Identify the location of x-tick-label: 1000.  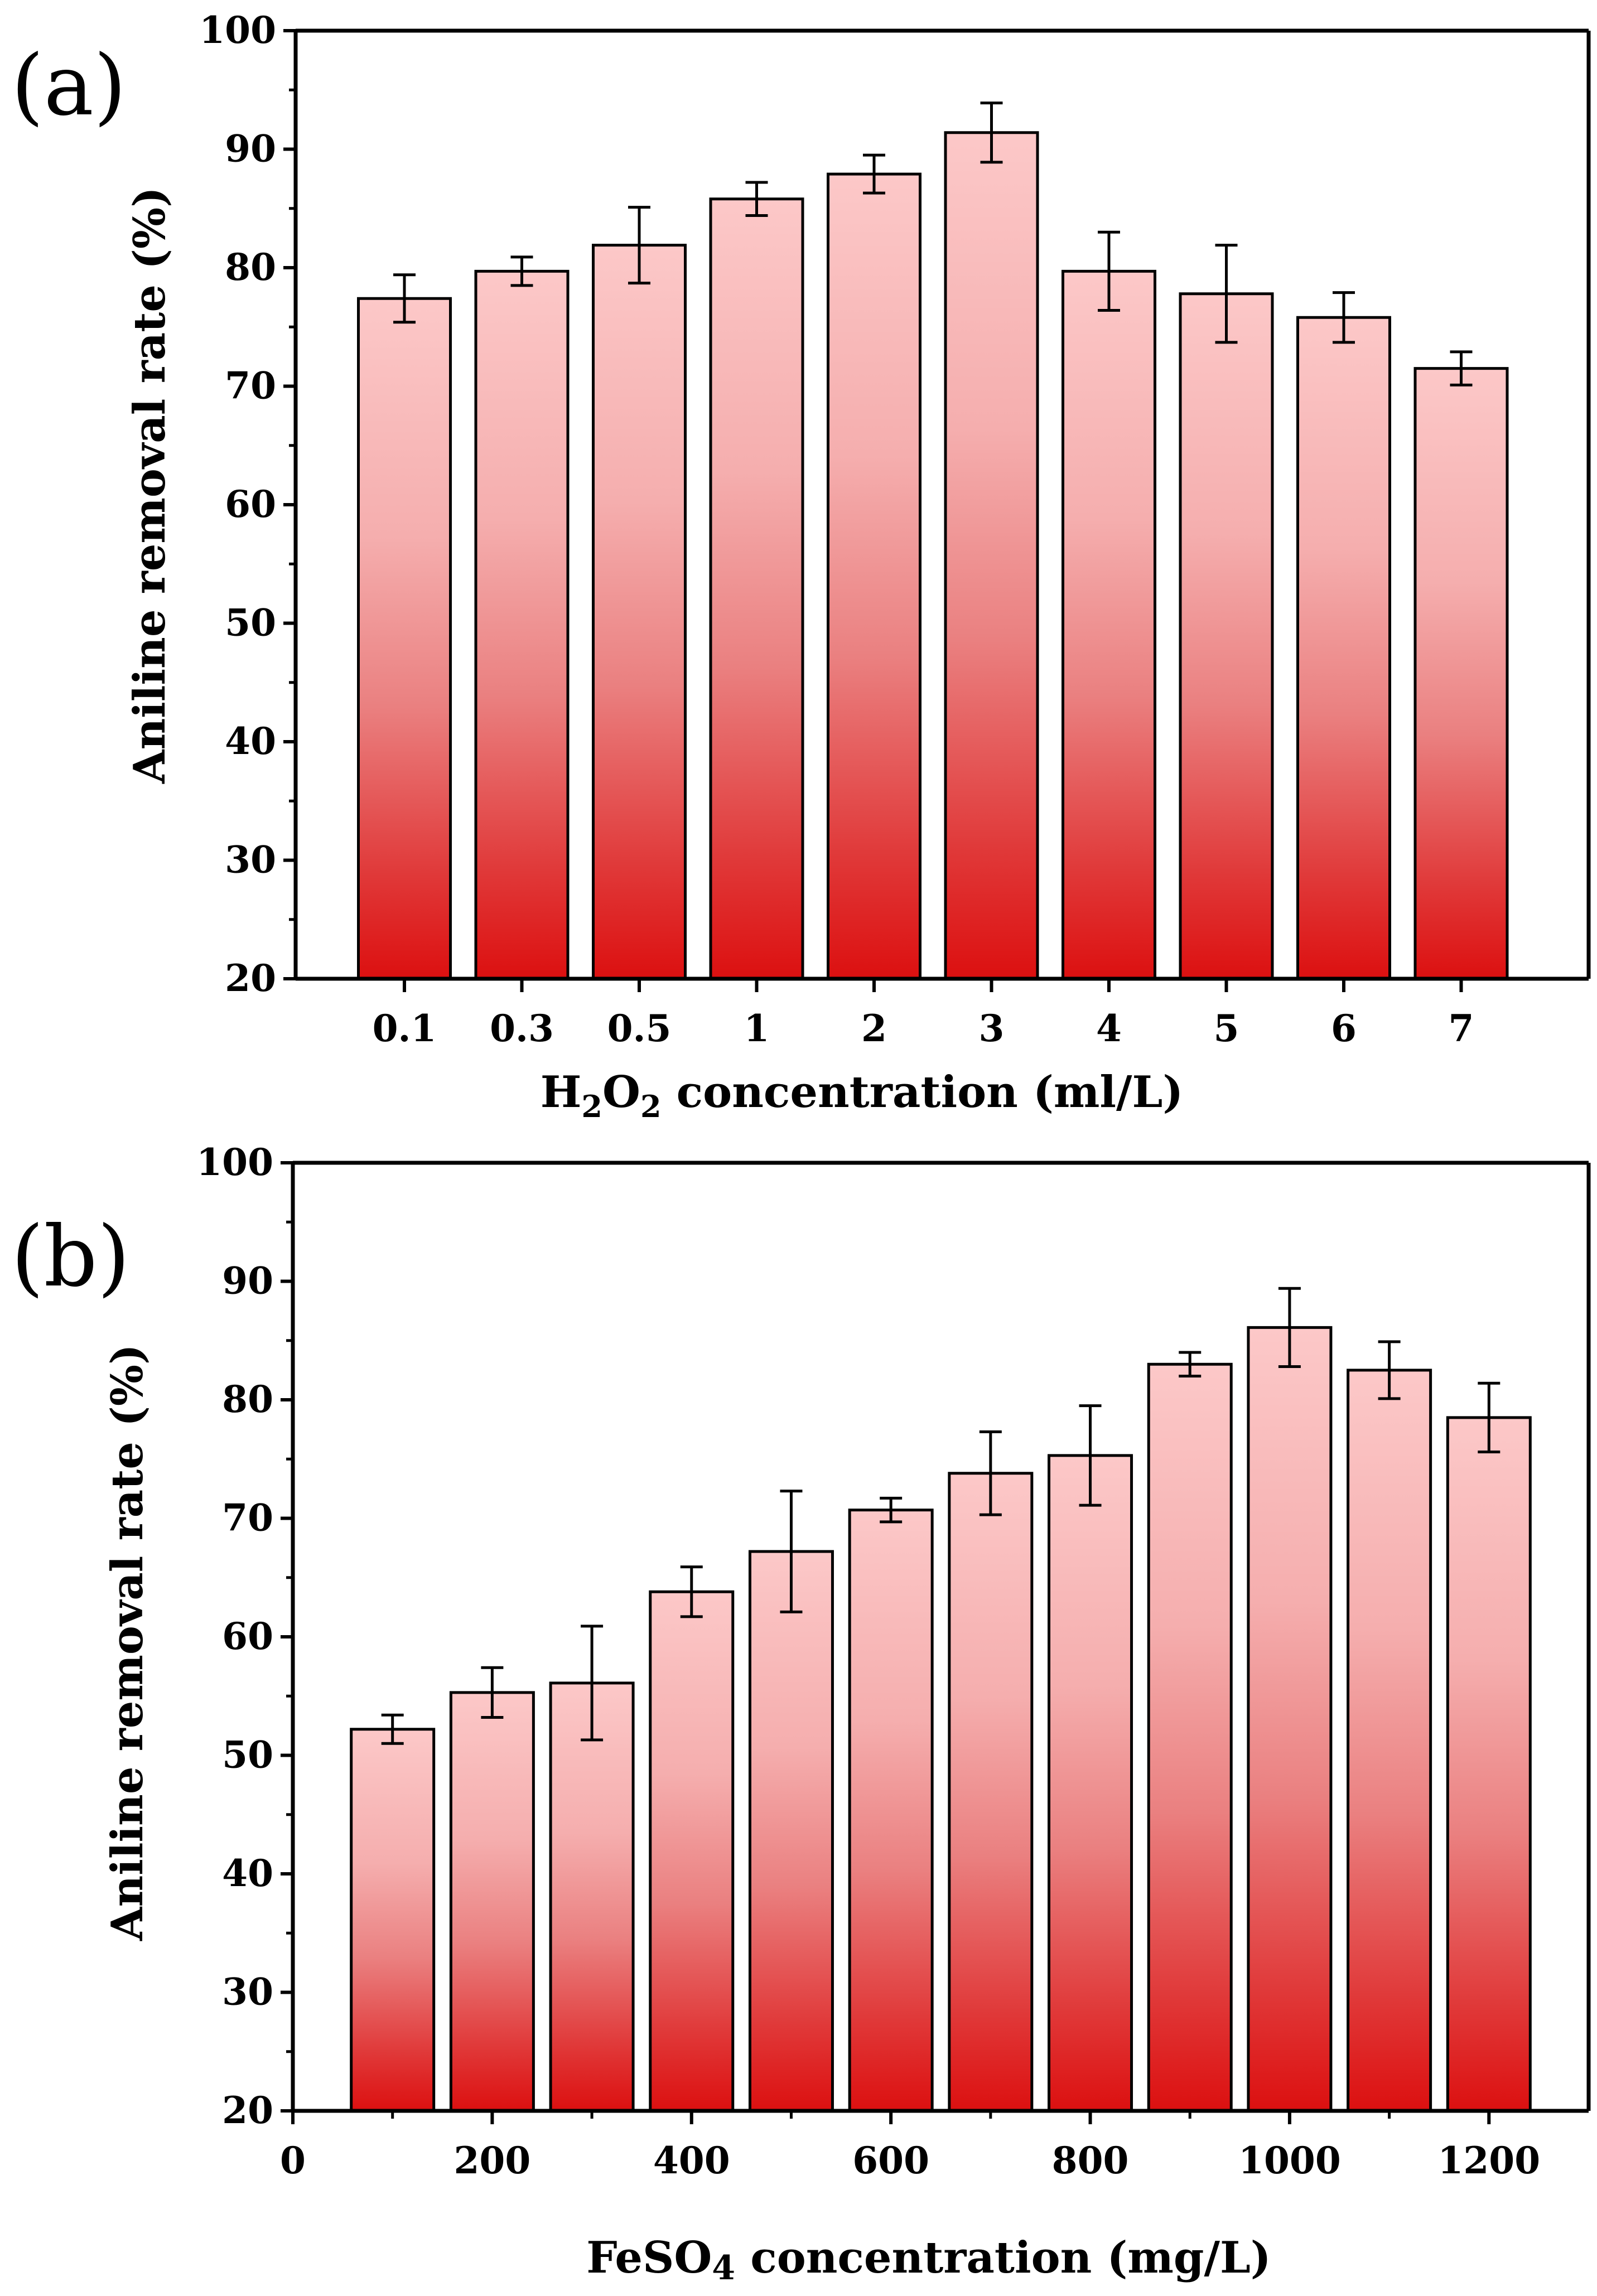
(1289, 2160).